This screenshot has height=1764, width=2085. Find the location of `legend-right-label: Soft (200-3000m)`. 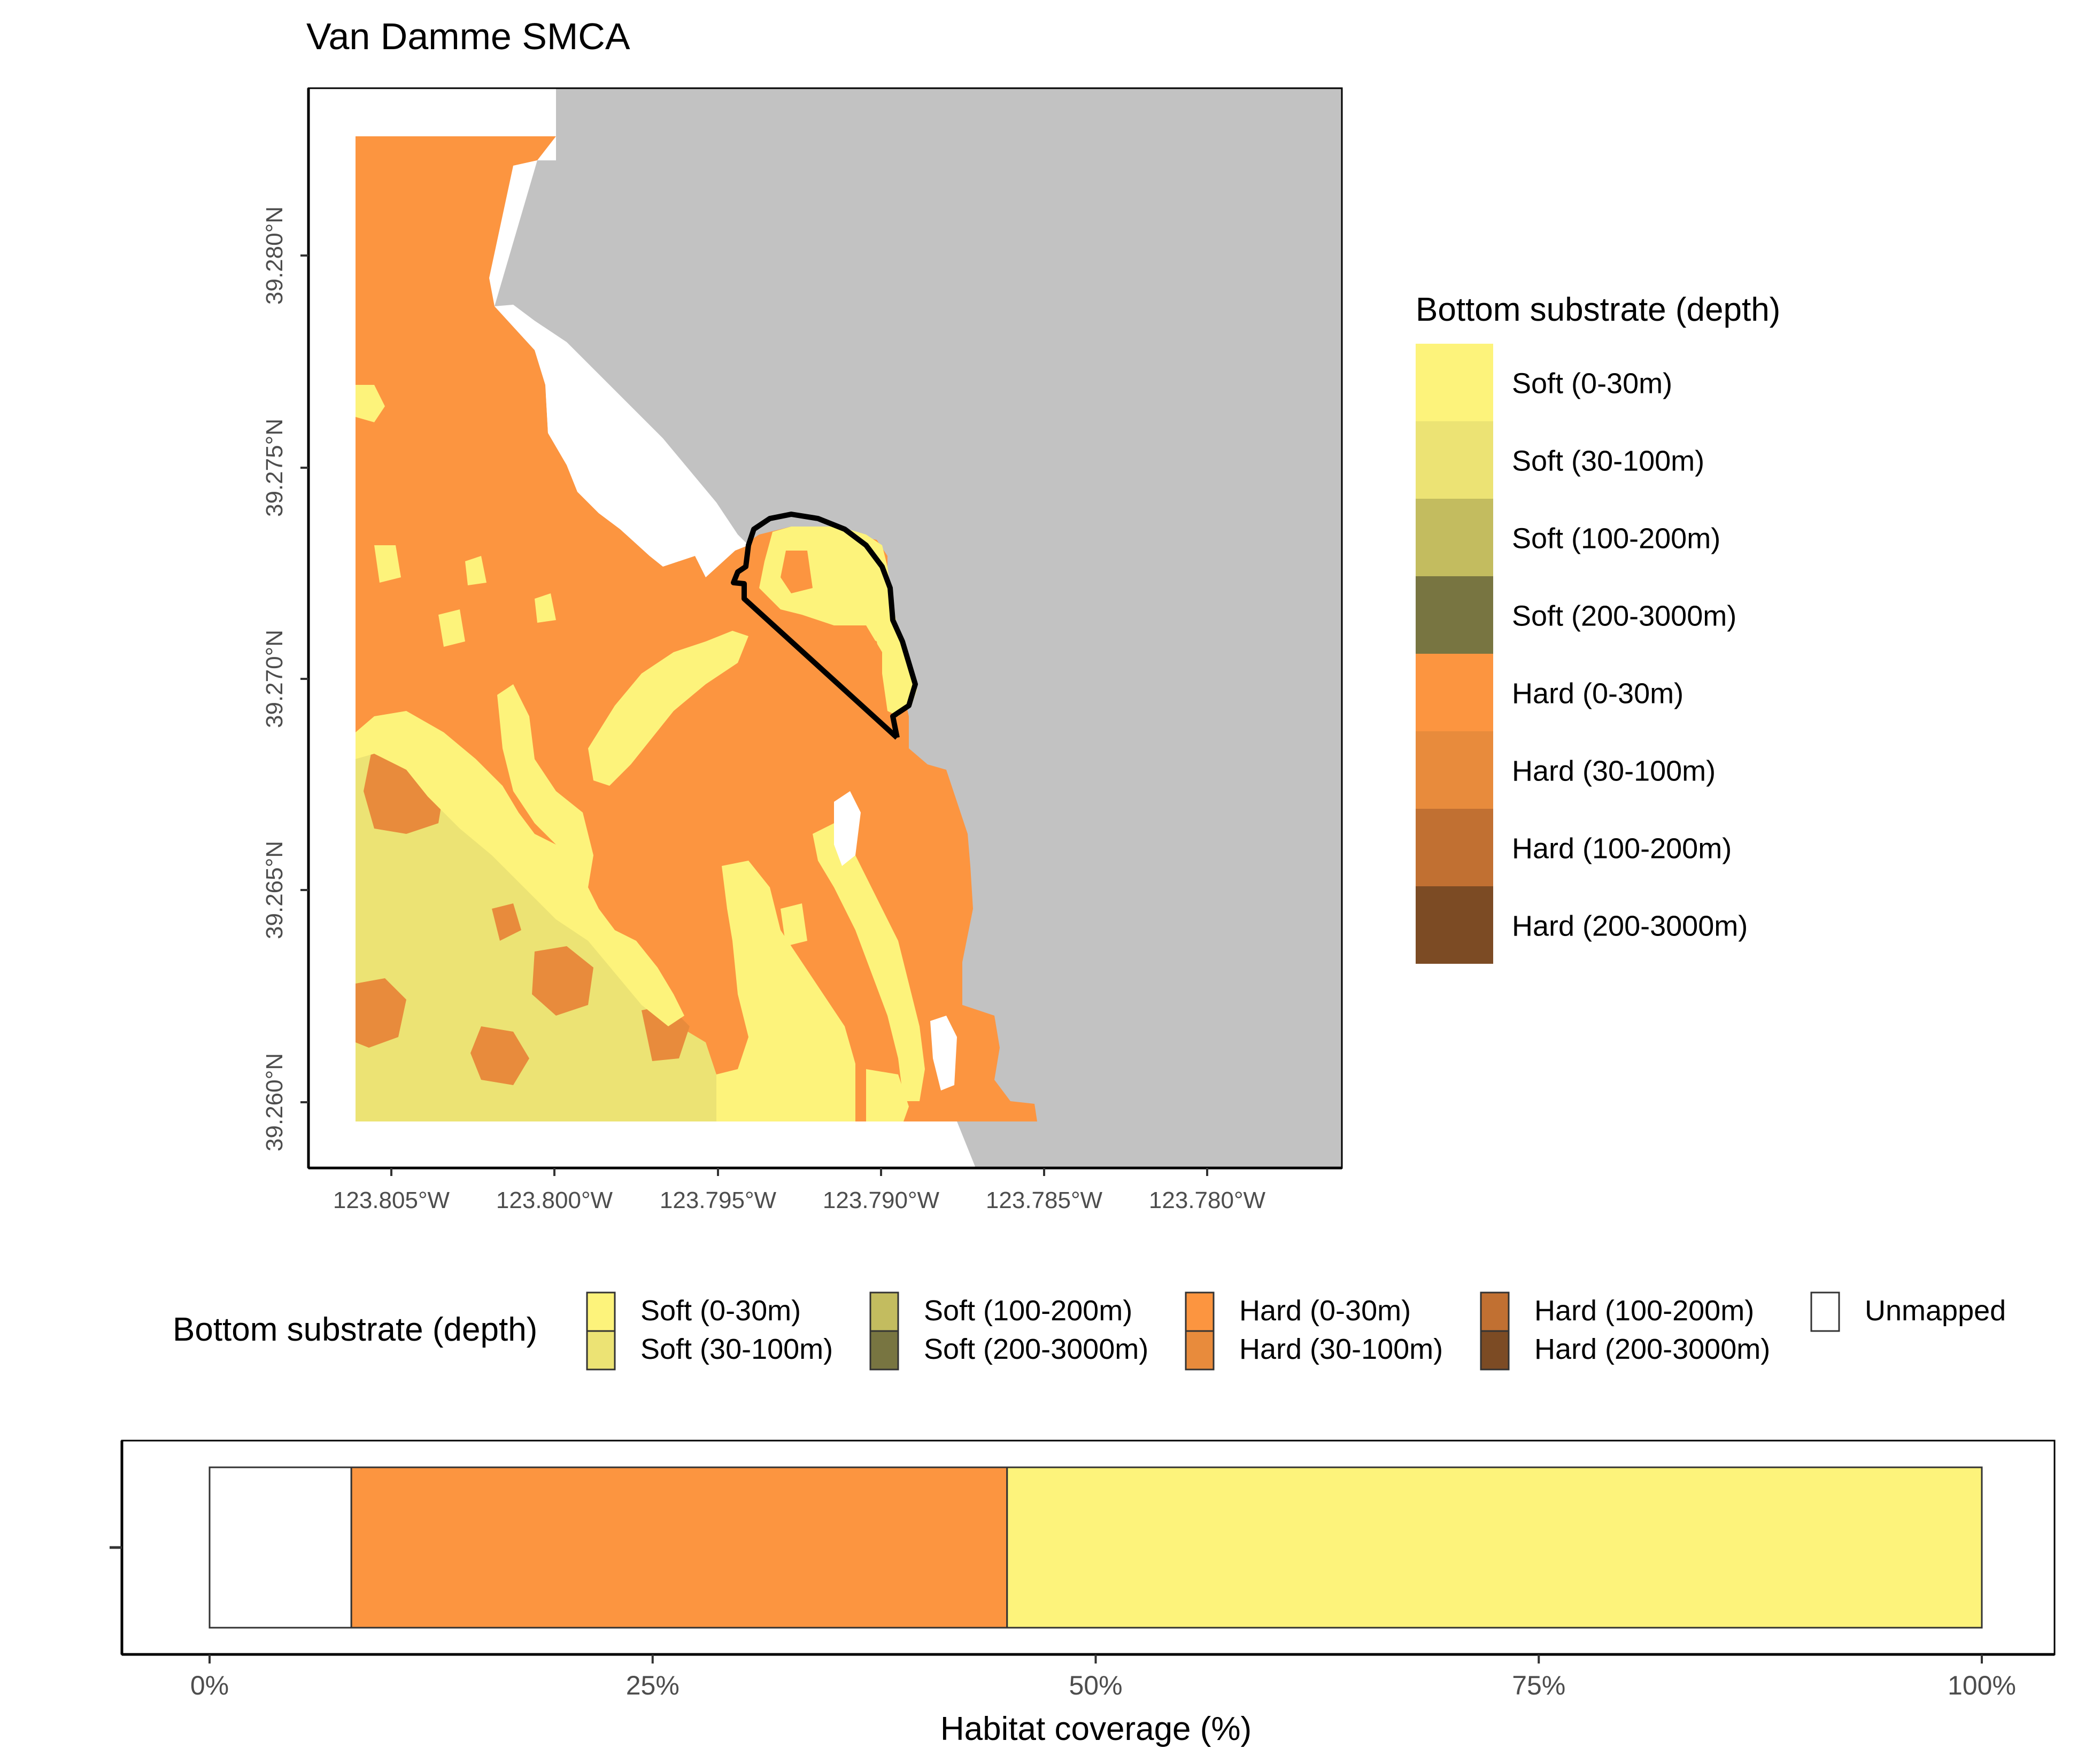

legend-right-label: Soft (200-3000m) is located at coordinates (1624, 616).